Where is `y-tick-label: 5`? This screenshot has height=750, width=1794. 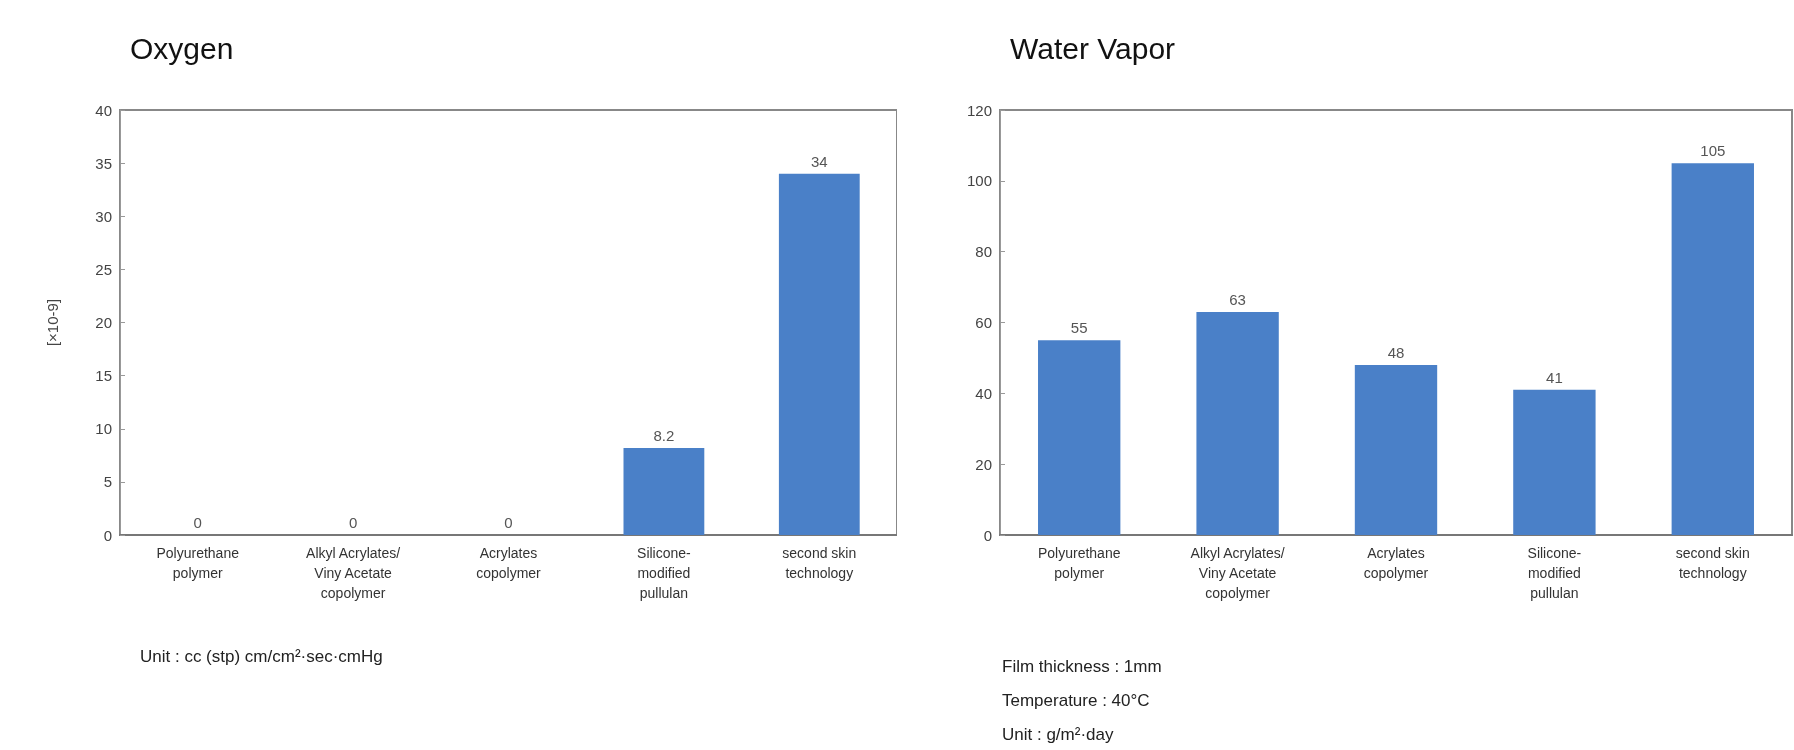
y-tick-label: 5 is located at coordinates (107, 482).